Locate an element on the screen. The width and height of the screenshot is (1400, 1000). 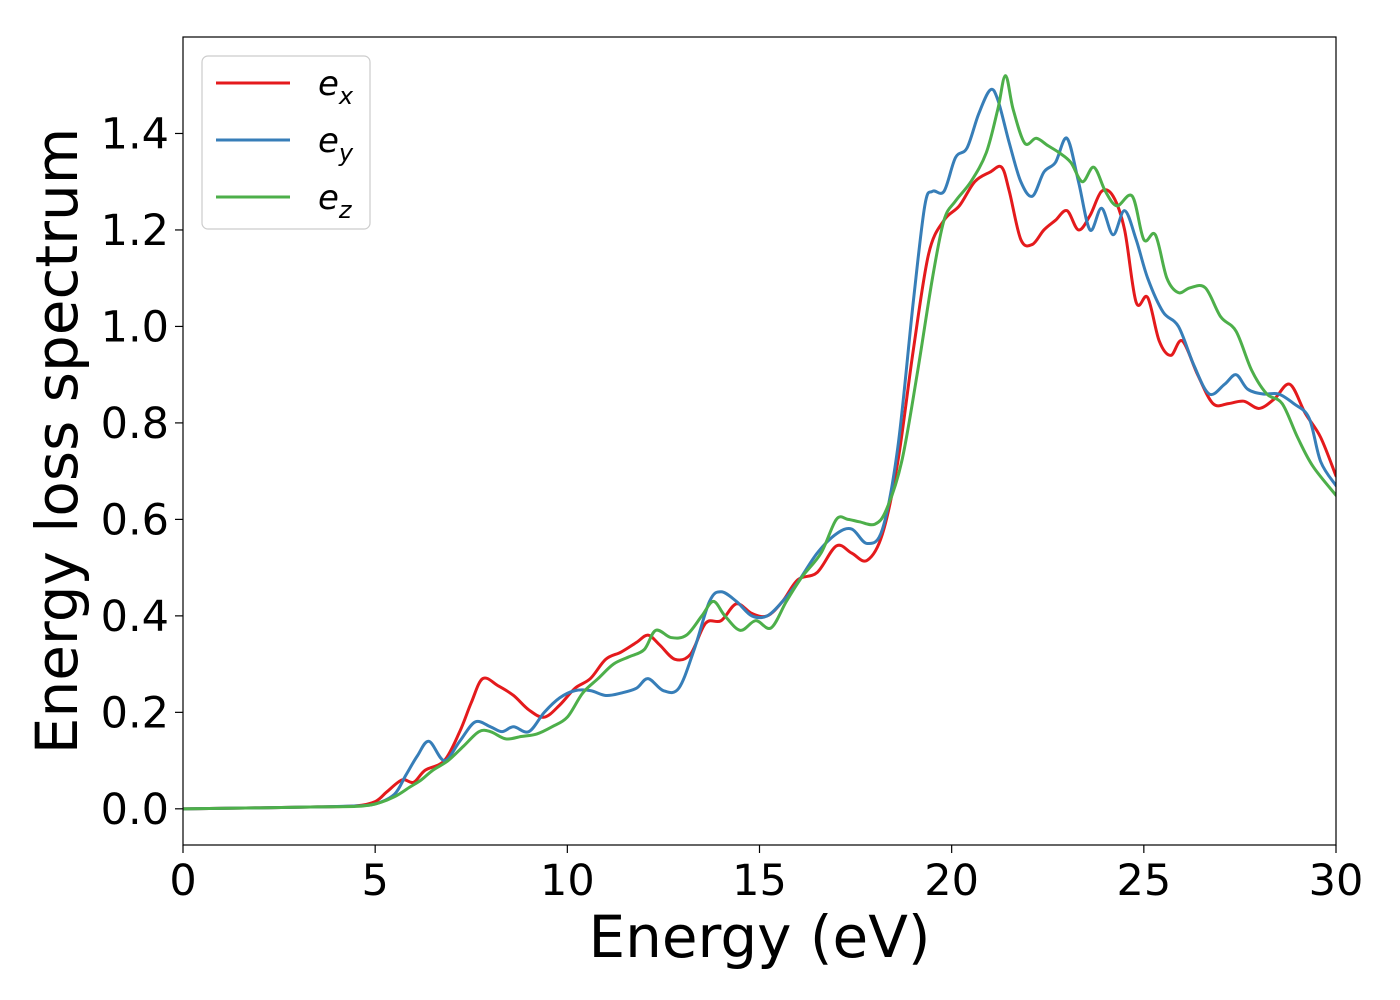
legend-label-subscript: x is located at coordinates (346, 96).